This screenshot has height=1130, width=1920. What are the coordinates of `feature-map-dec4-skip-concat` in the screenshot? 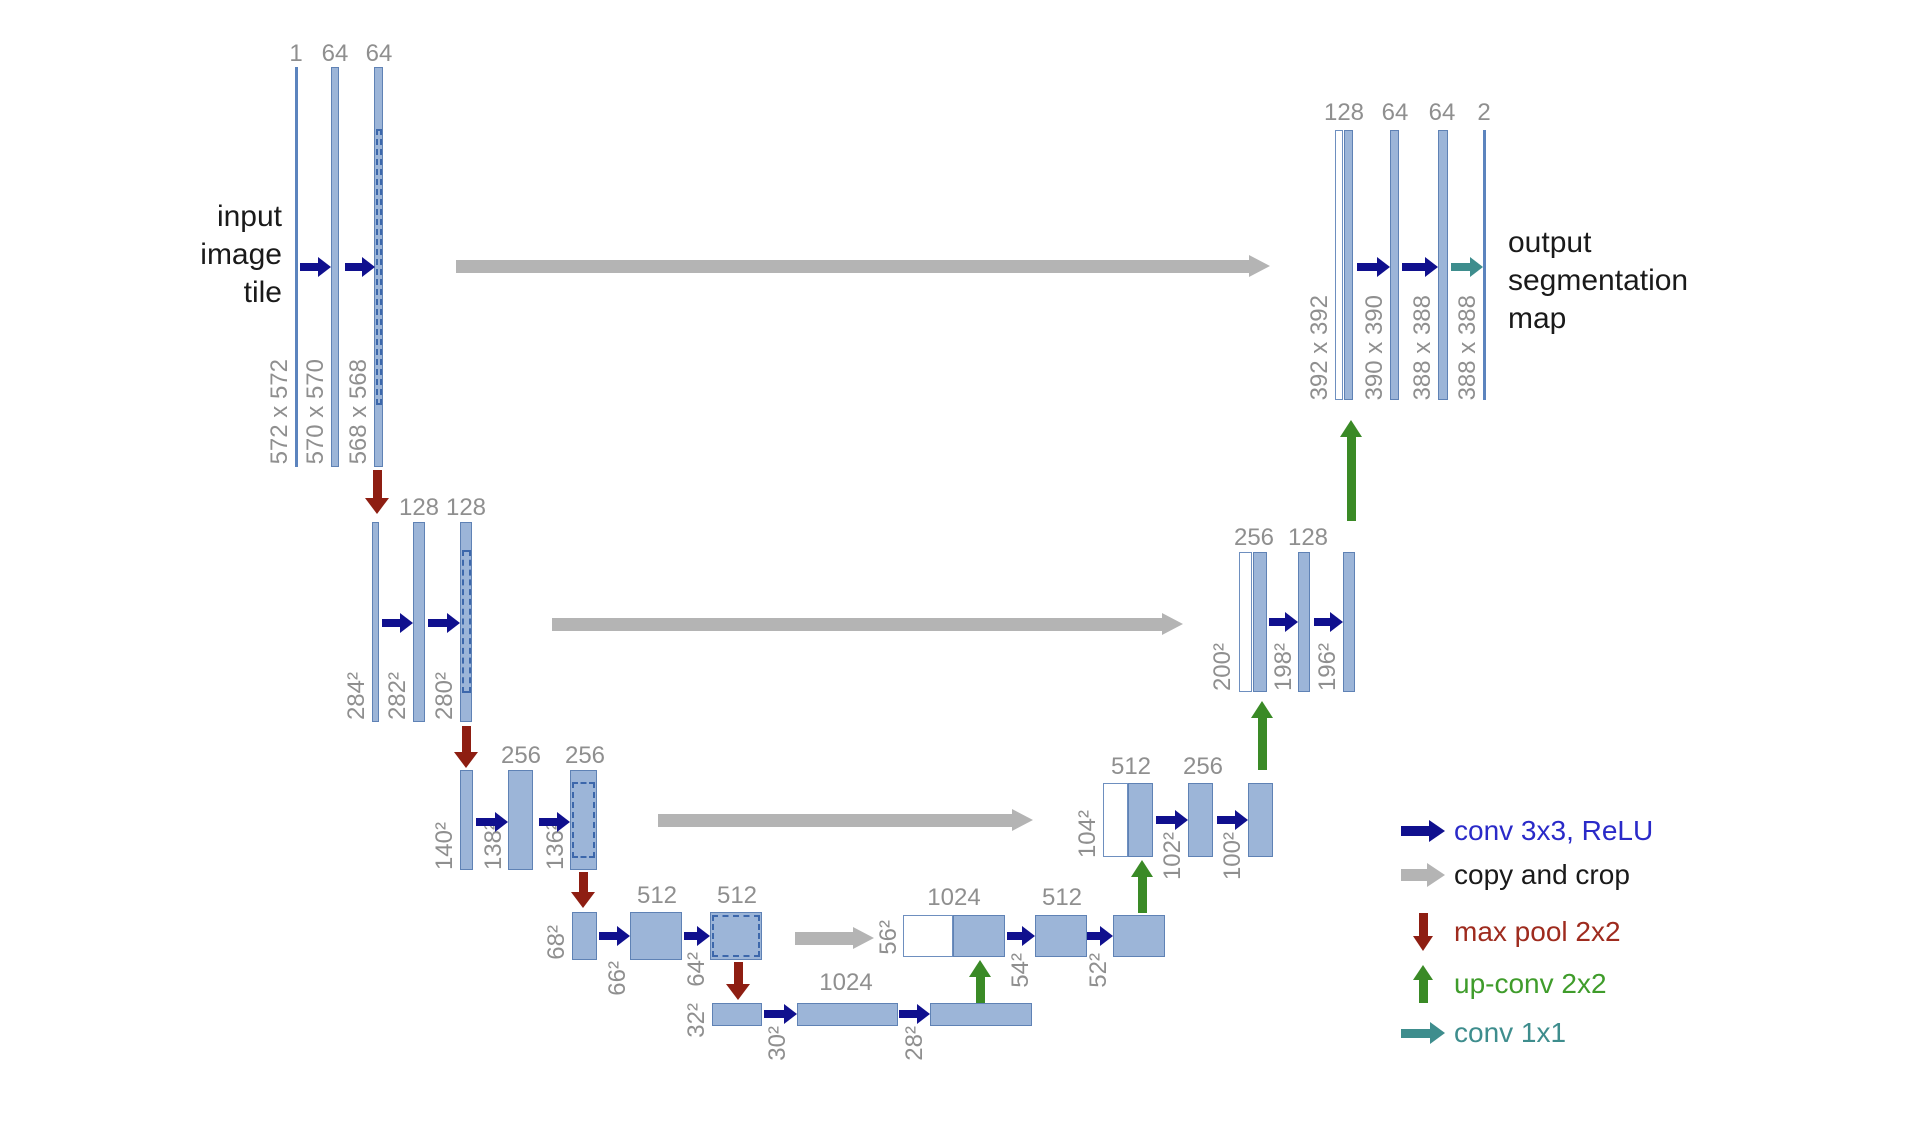 It's located at (928, 936).